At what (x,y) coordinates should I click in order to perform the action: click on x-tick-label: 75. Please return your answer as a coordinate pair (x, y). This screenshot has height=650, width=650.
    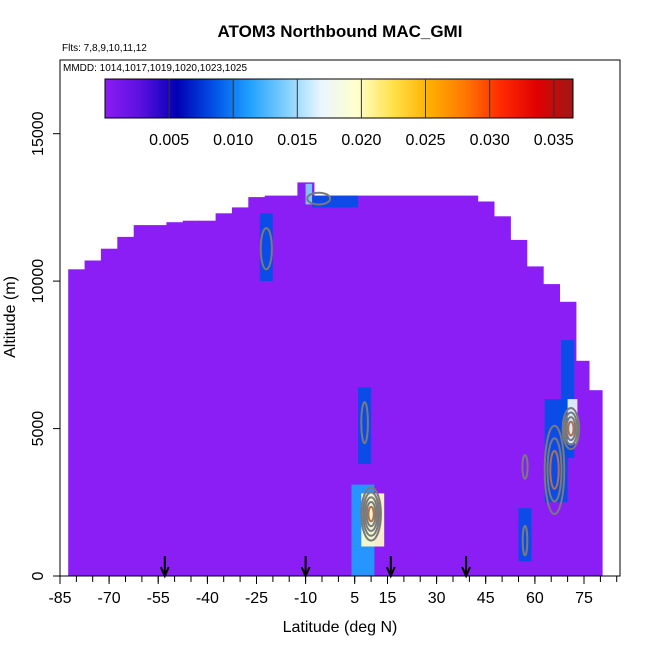
    Looking at the image, I should click on (584, 598).